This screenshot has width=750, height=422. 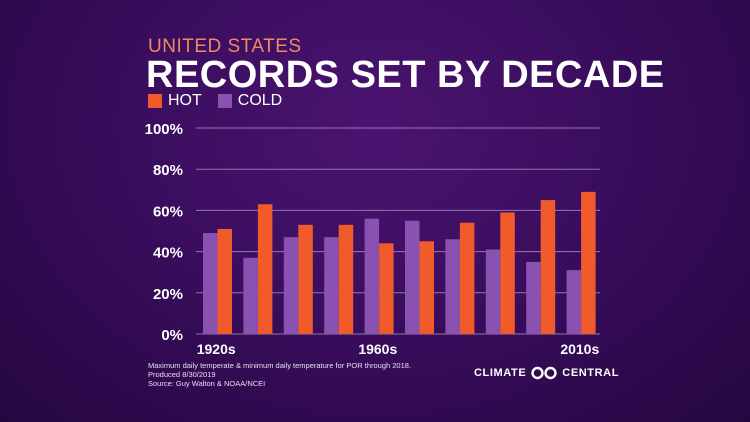 What do you see at coordinates (168, 170) in the screenshot?
I see `y-tick-label: 80%` at bounding box center [168, 170].